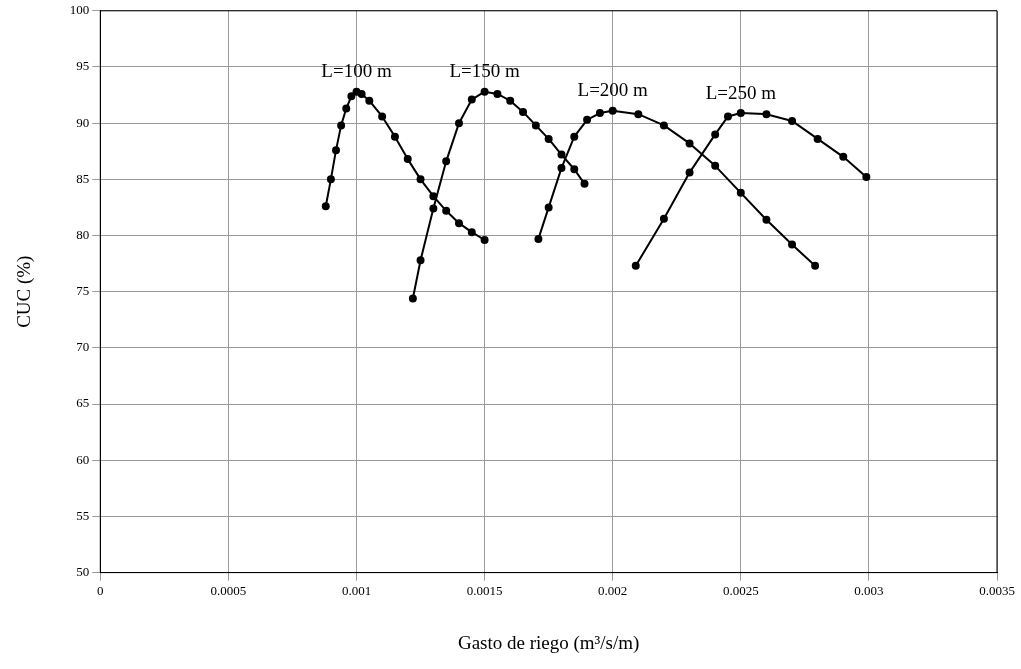  I want to click on x-tick-label: 0.0015, so click(484, 590).